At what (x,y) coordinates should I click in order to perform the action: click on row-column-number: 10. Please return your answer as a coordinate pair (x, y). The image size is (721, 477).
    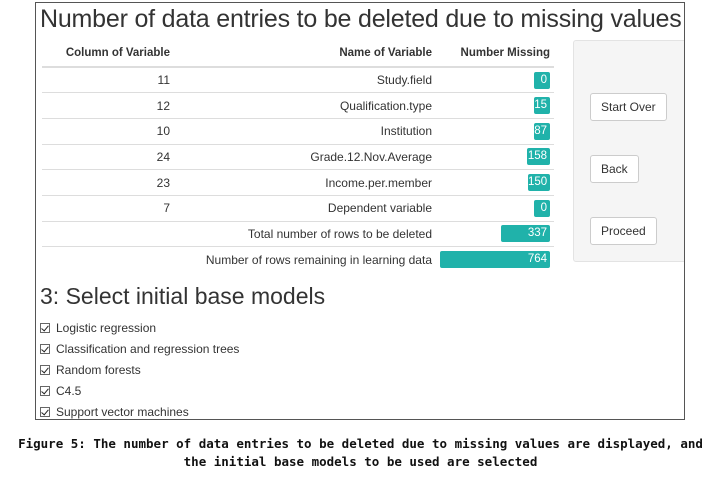
    Looking at the image, I should click on (108, 131).